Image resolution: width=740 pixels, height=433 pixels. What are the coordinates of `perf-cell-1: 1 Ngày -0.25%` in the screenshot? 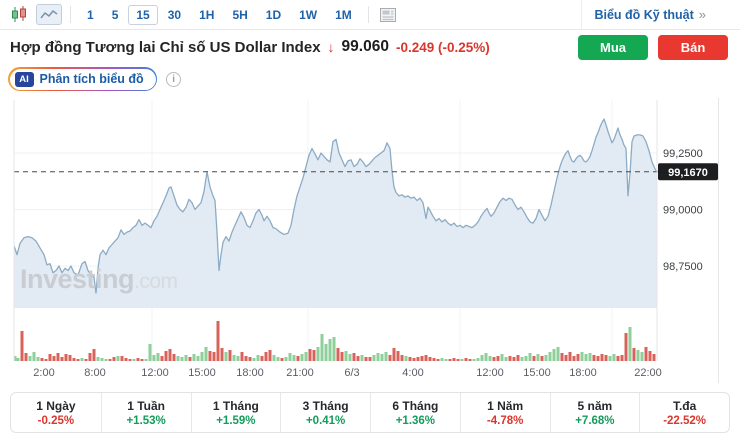 It's located at (56, 412).